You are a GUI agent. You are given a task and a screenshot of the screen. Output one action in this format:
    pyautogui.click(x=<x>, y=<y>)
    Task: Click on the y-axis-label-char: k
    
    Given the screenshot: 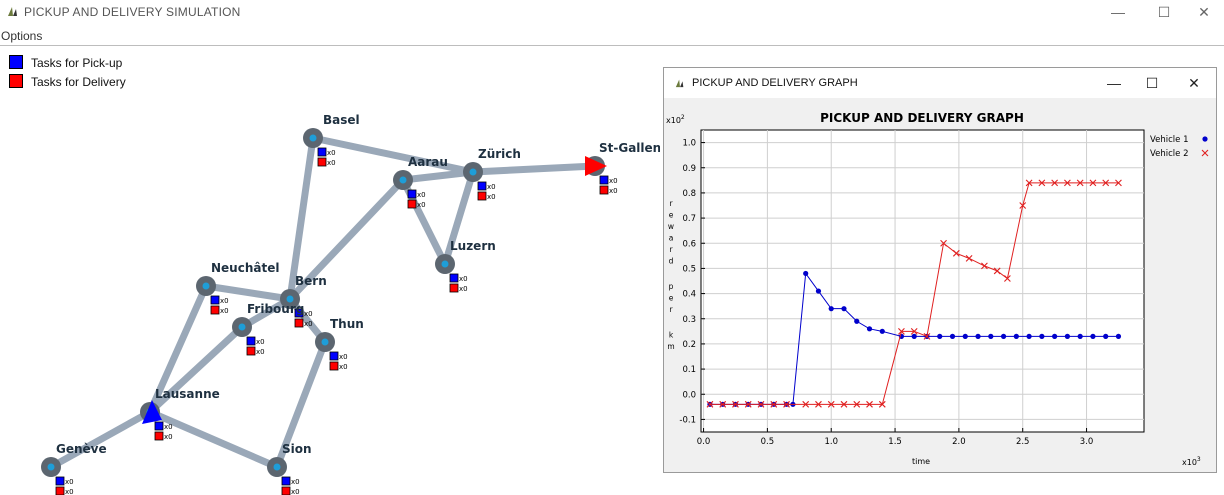 What is the action you would take?
    pyautogui.click(x=671, y=335)
    